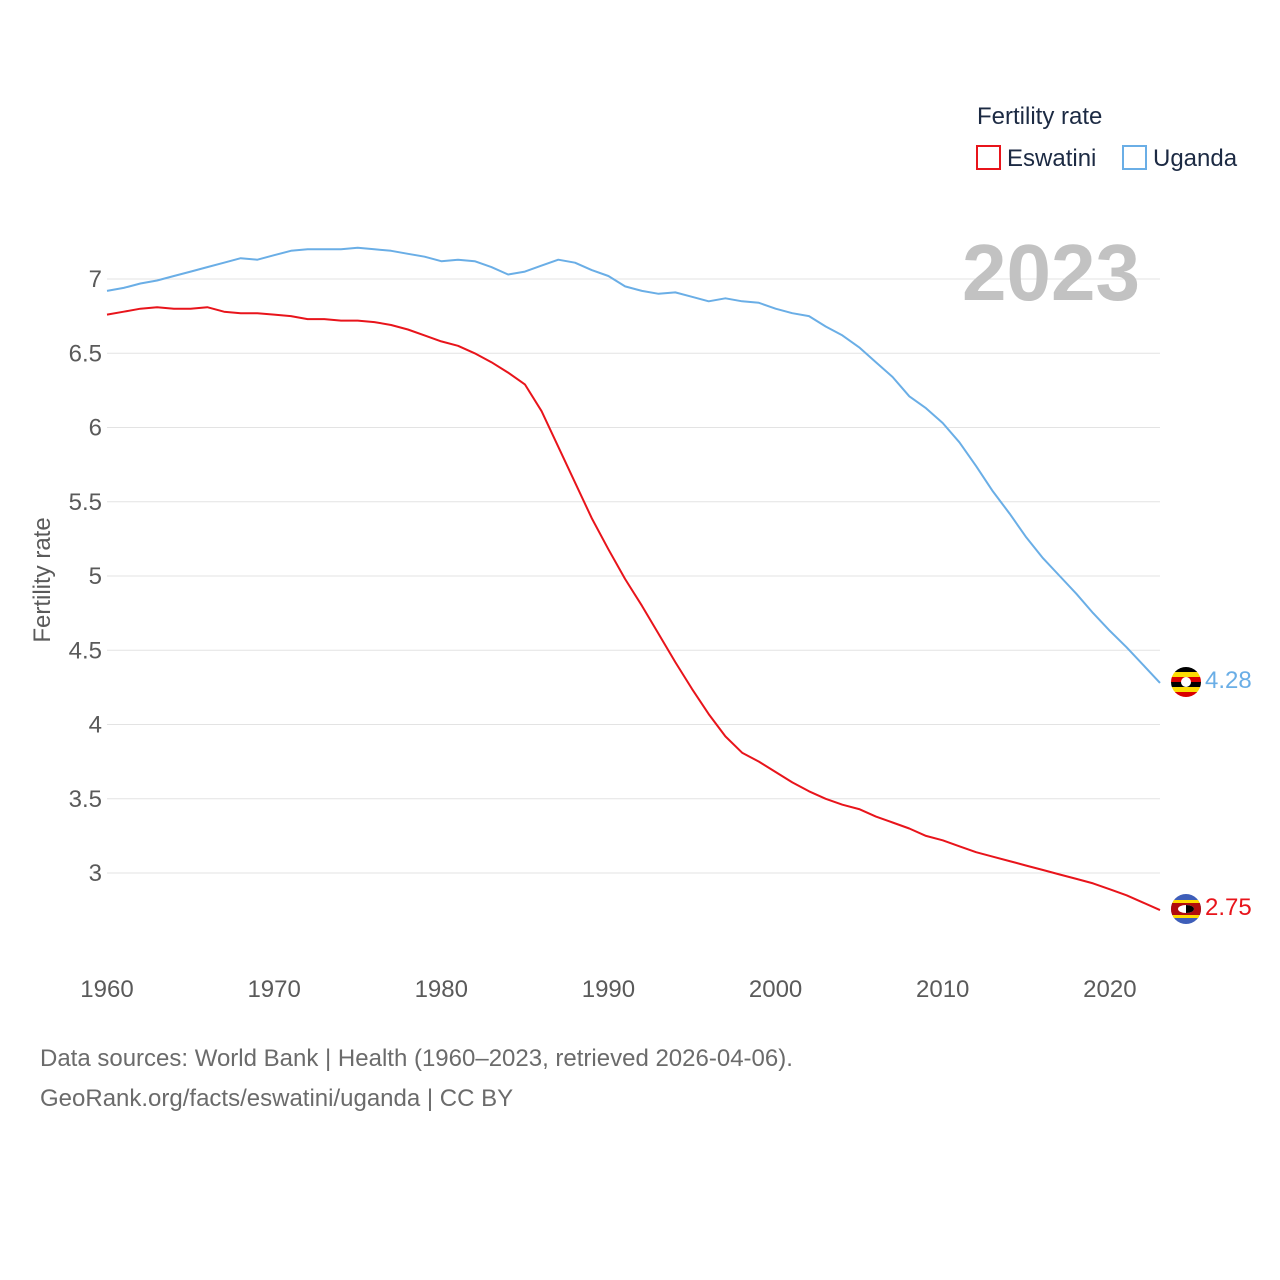 The height and width of the screenshot is (1280, 1280). I want to click on legend-swatch-uganda, so click(1134, 157).